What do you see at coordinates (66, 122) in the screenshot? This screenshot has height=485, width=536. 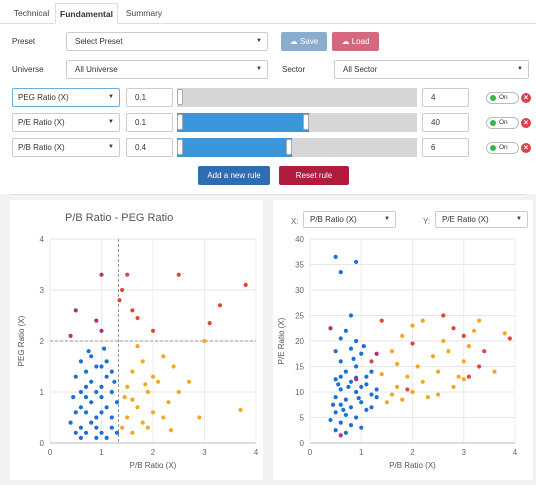 I see `rule-field-select: P/E Ratio (X) ▼` at bounding box center [66, 122].